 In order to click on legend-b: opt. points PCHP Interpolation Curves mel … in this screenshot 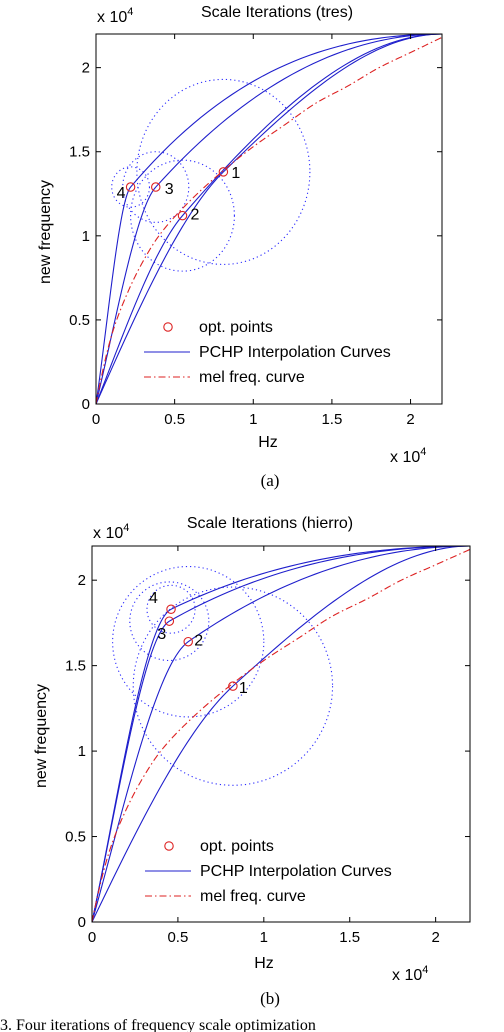, I will do `click(268, 871)`.